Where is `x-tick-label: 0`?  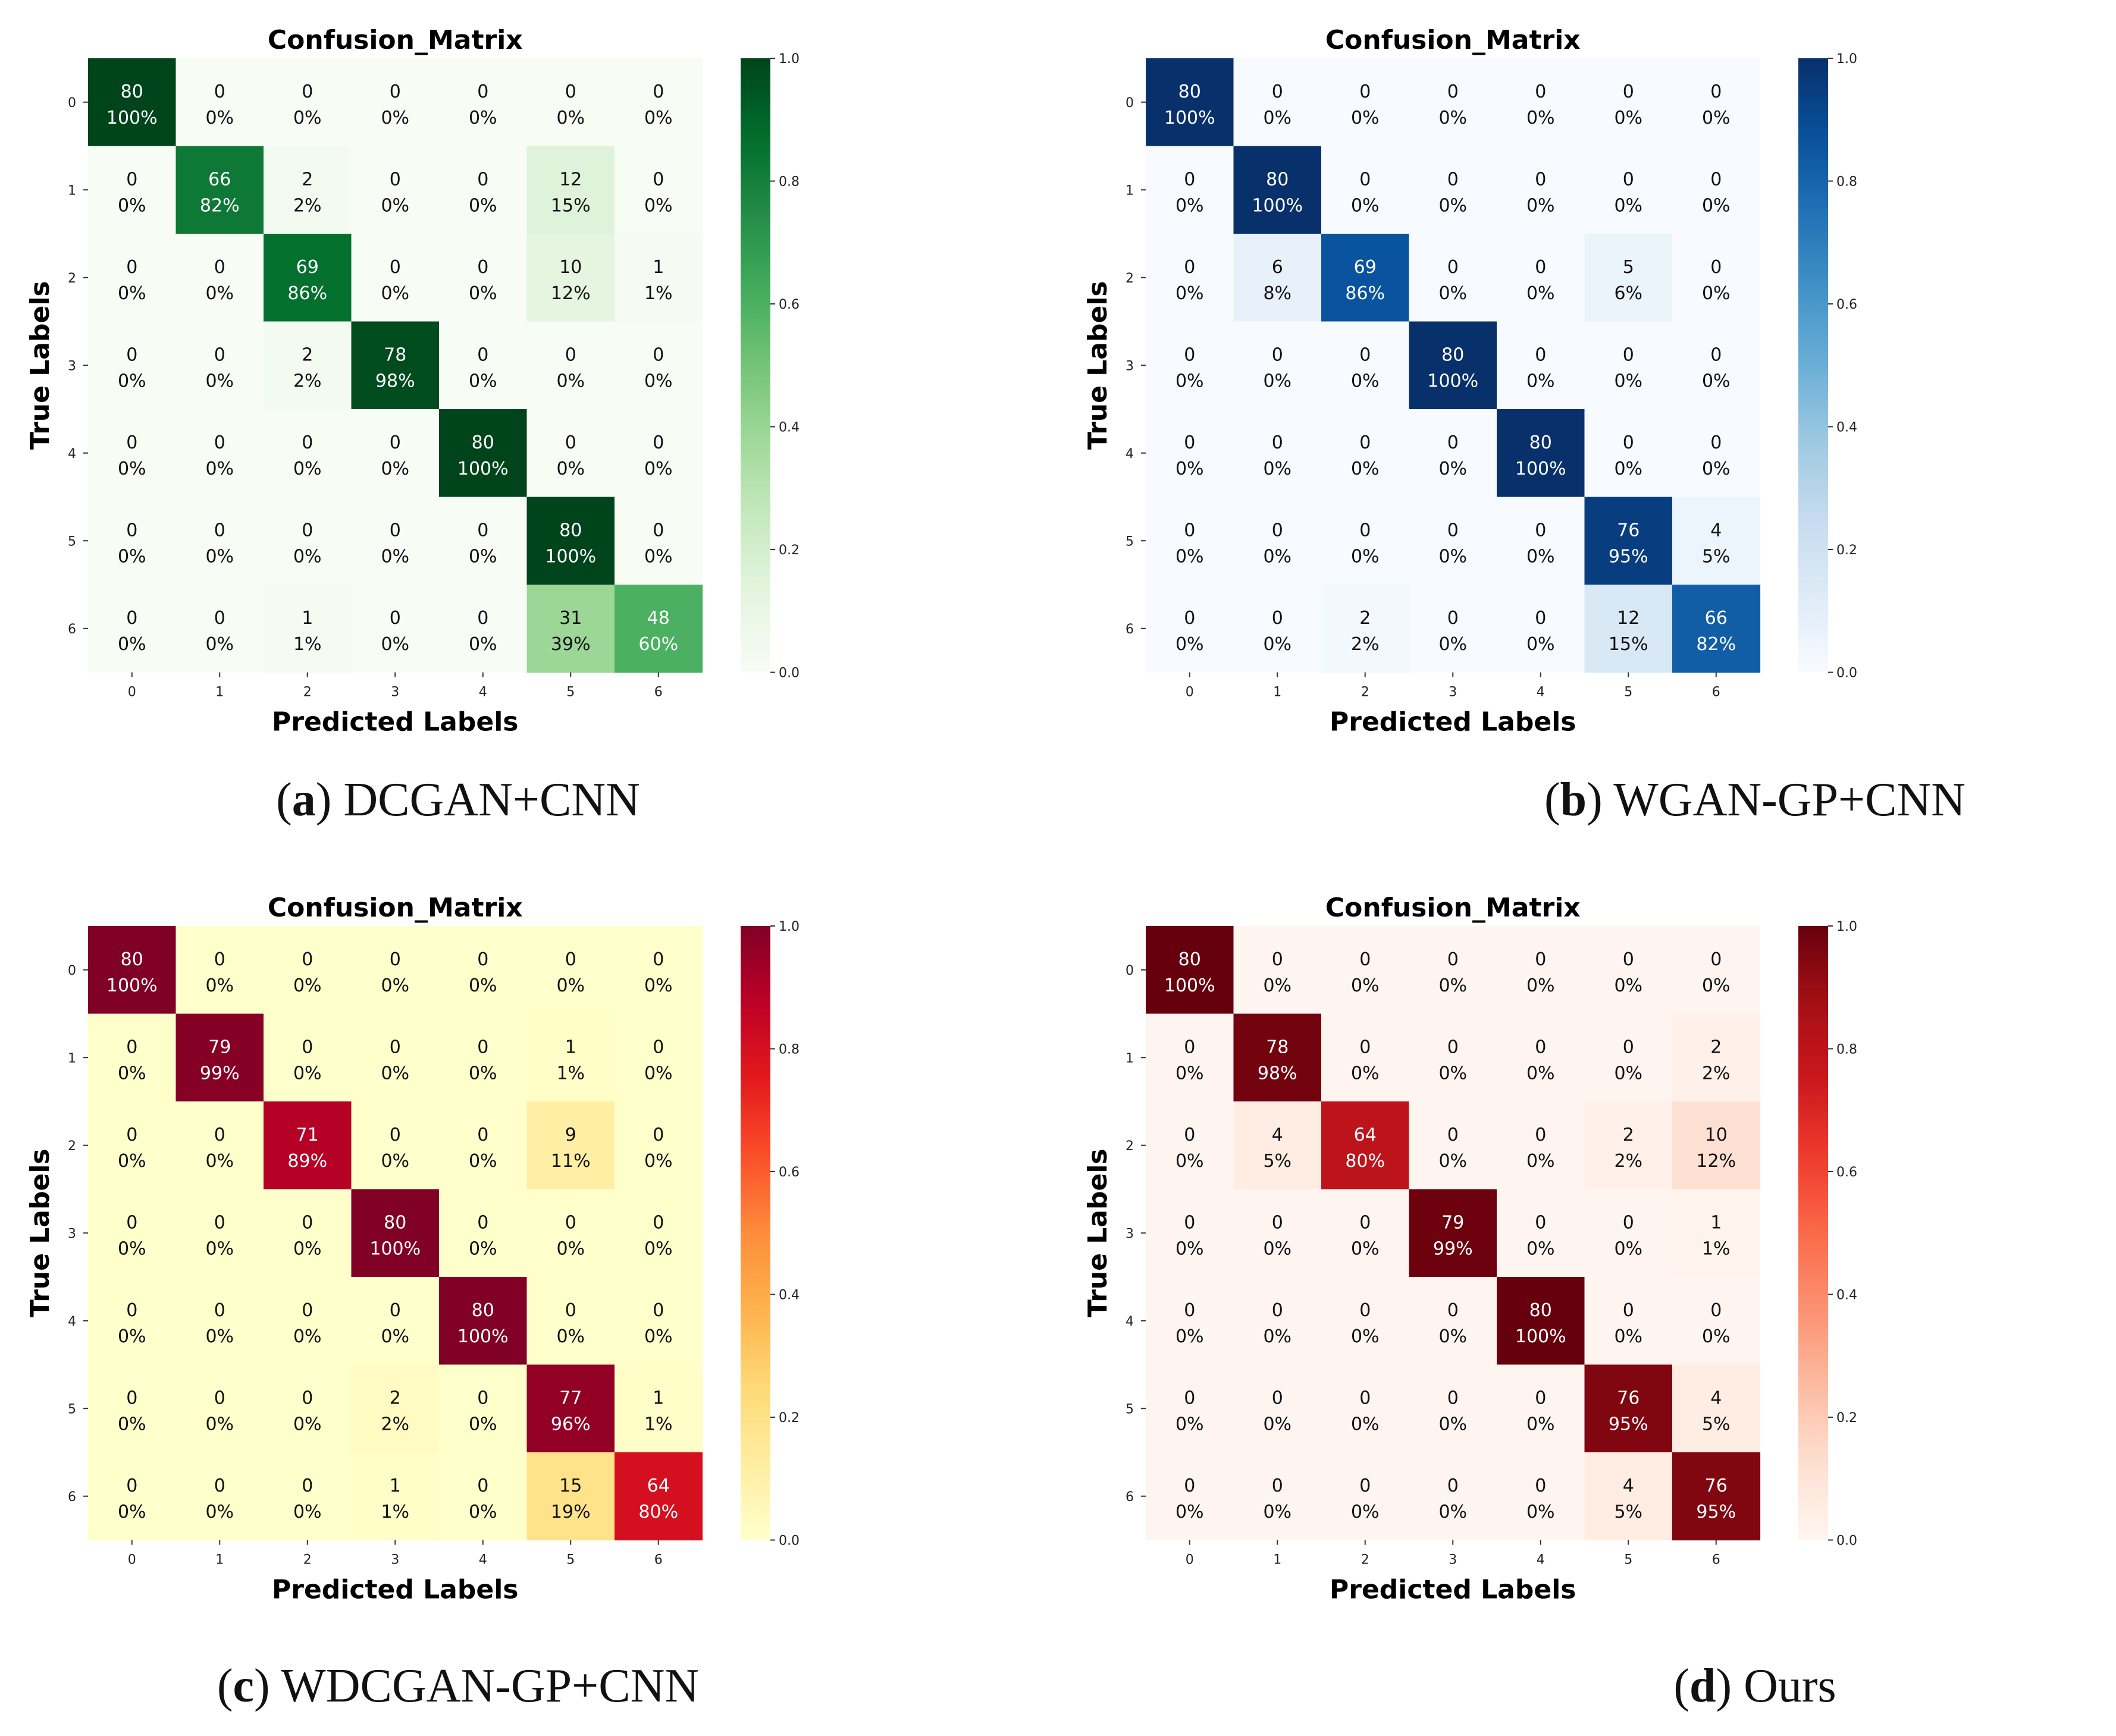
x-tick-label: 0 is located at coordinates (132, 692).